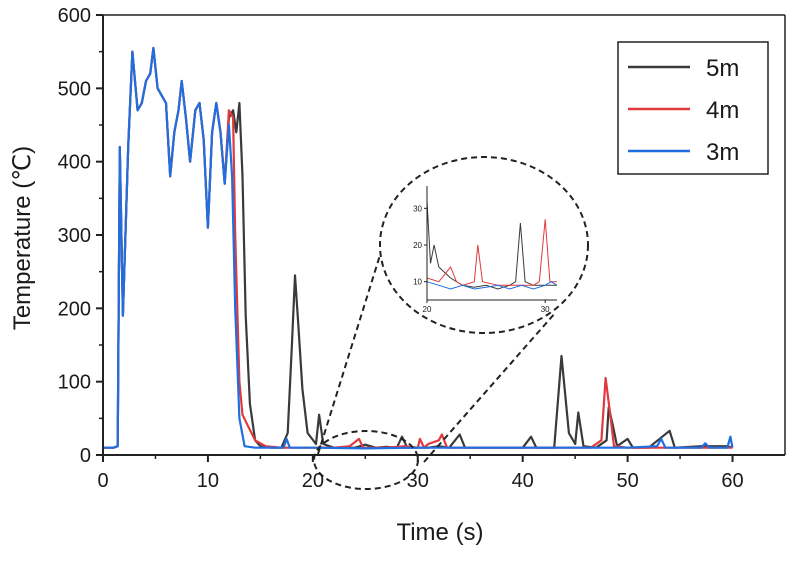  What do you see at coordinates (74, 236) in the screenshot?
I see `y-tick-label: 300` at bounding box center [74, 236].